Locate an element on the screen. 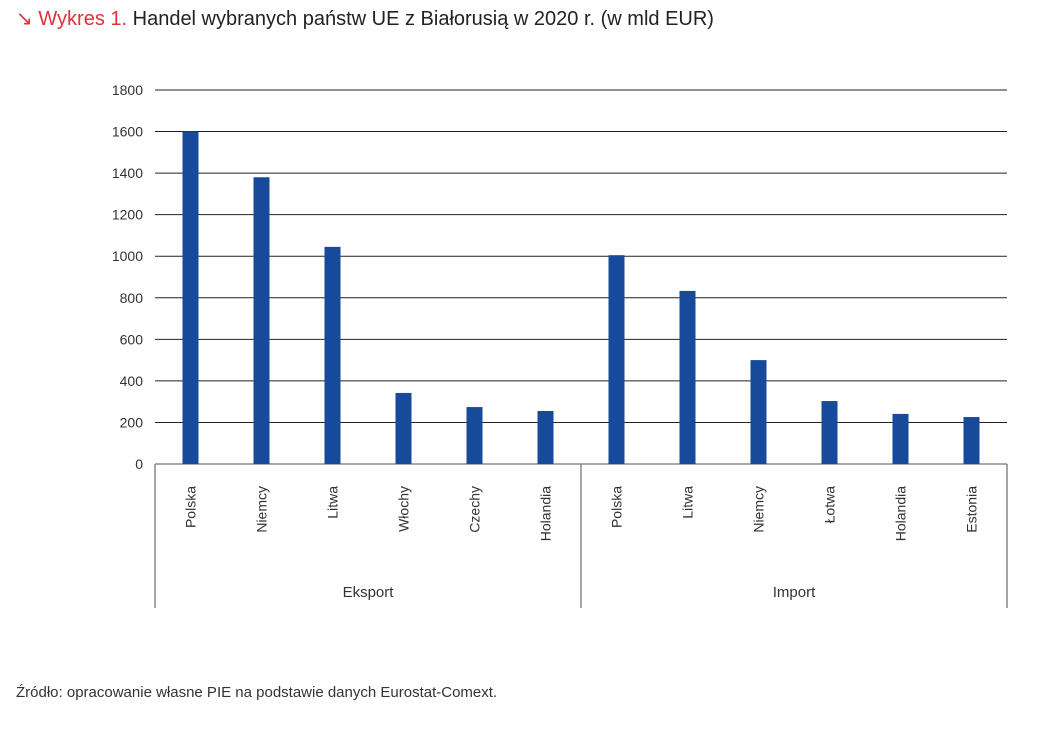 The width and height of the screenshot is (1049, 733). y-tick-label: 600 is located at coordinates (132, 339).